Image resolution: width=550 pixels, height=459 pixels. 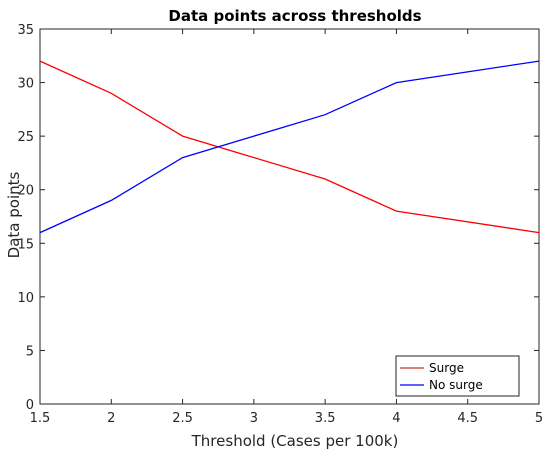 I want to click on x-tick-label: 3, so click(x=254, y=418).